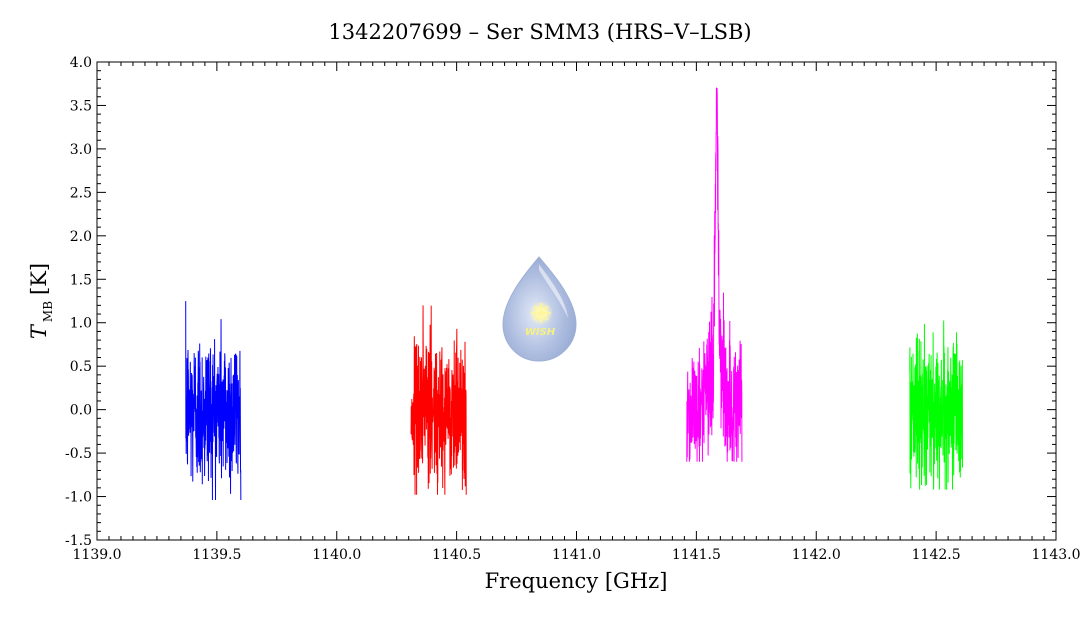 This screenshot has height=618, width=1080. Describe the element at coordinates (78, 541) in the screenshot. I see `y-tick-label: -1.5` at that location.